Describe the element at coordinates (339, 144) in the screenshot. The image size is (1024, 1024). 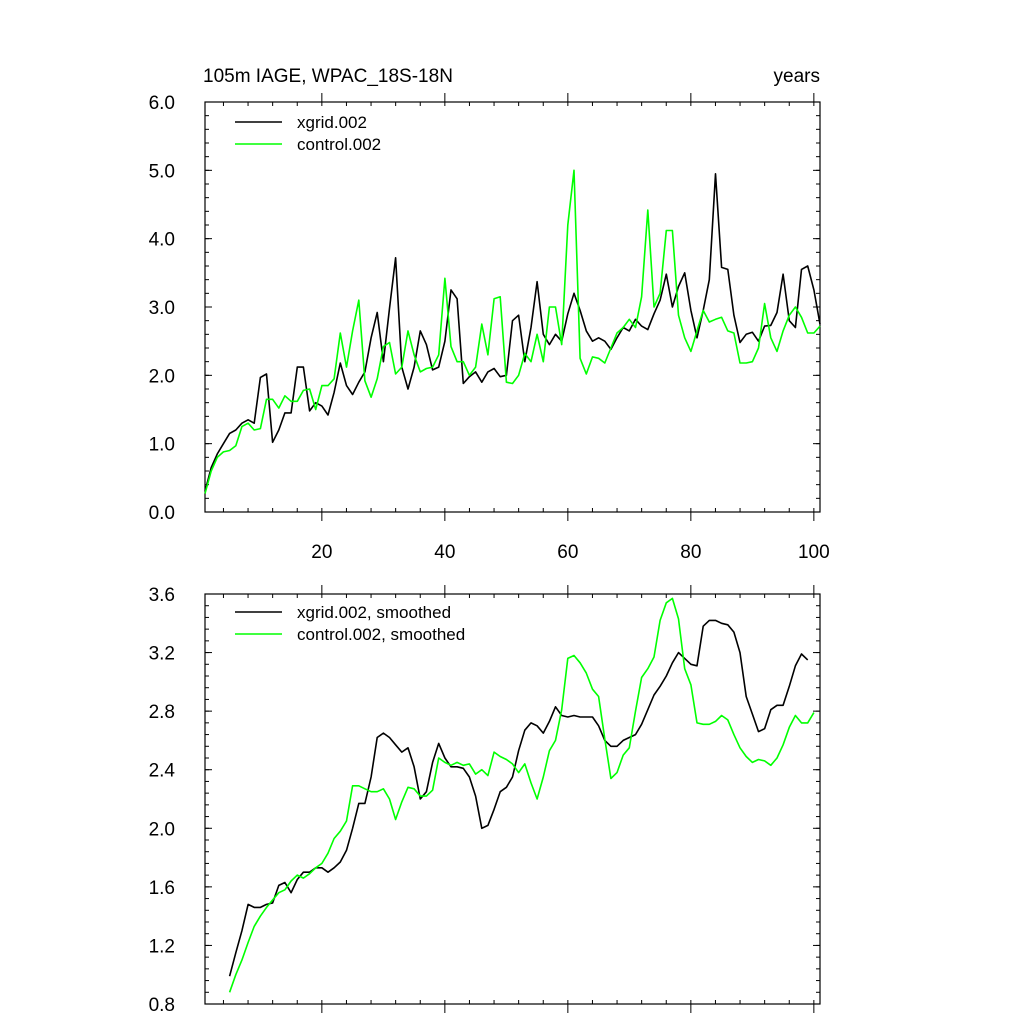
I see `legend-label: control.002` at that location.